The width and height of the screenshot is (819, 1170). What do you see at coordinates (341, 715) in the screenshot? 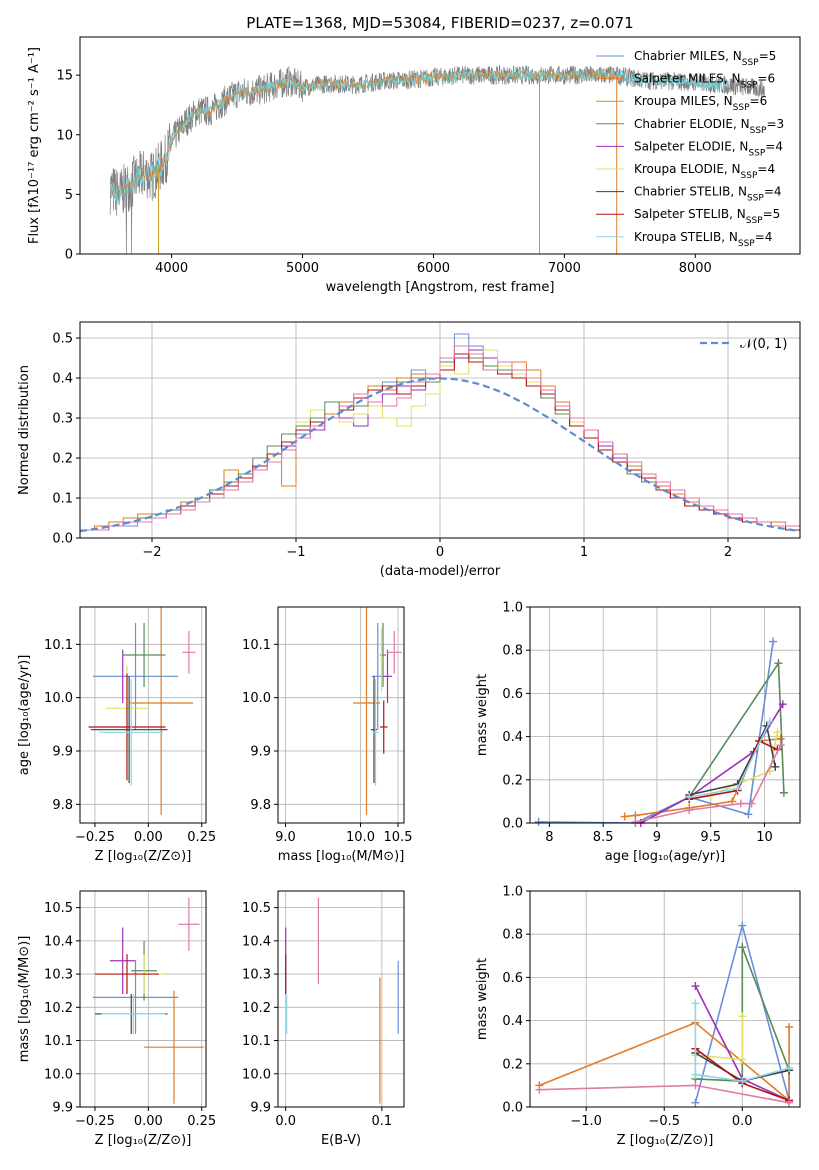
I see `age-mass-frame` at bounding box center [341, 715].